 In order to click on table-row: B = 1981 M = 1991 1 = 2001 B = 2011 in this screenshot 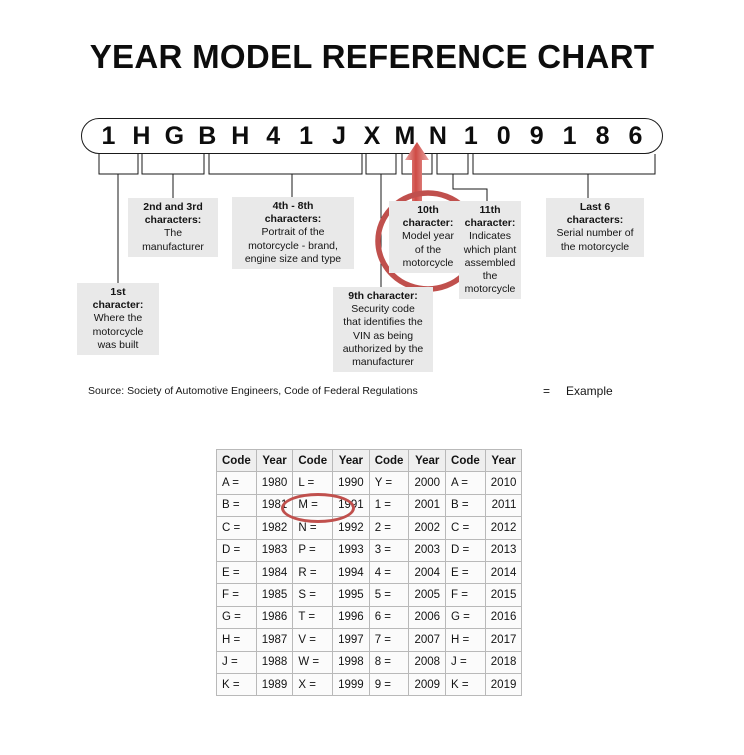, I will do `click(369, 505)`.